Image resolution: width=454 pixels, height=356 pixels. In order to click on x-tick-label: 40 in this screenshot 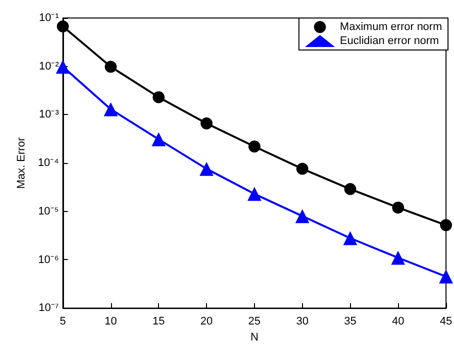, I will do `click(398, 322)`.